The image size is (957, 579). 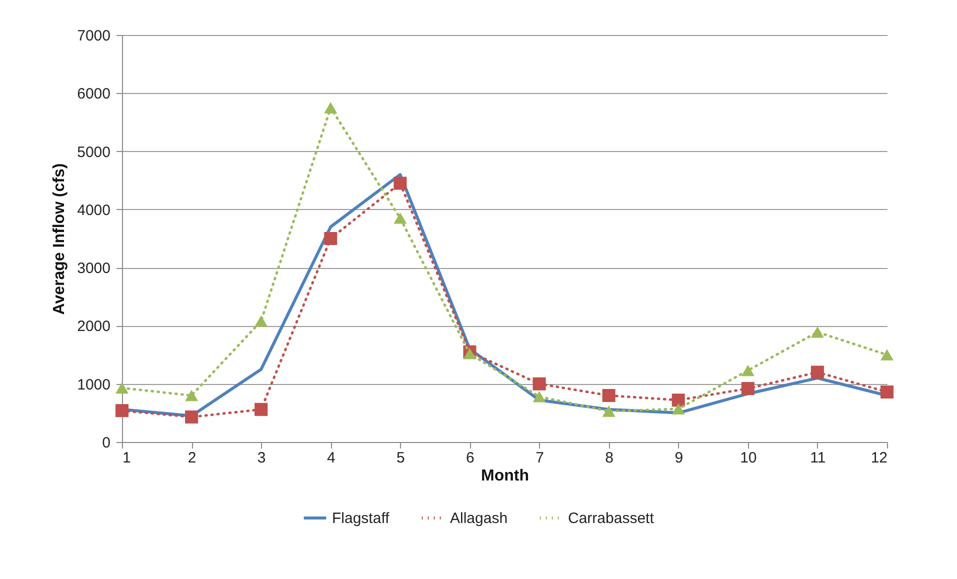 I want to click on y-axis-title: Average Inflow (cfs), so click(x=59, y=239).